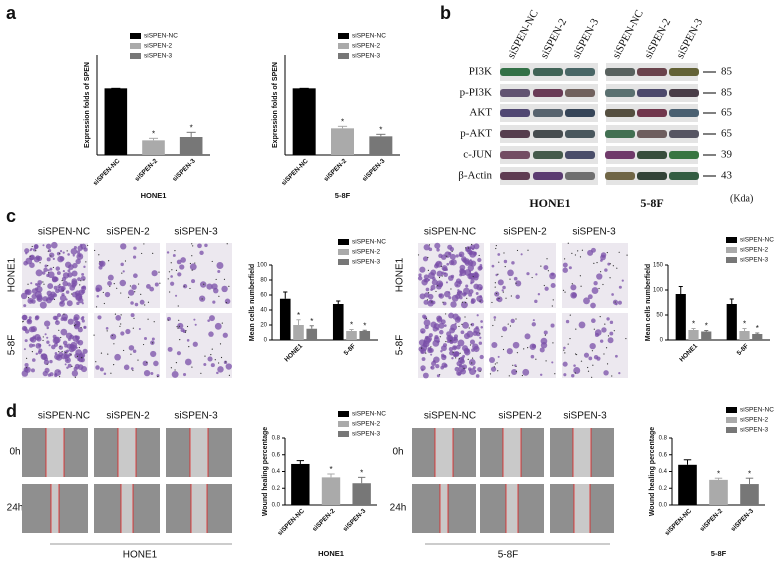  I want to click on y-tick-label: 60, so click(263, 296).